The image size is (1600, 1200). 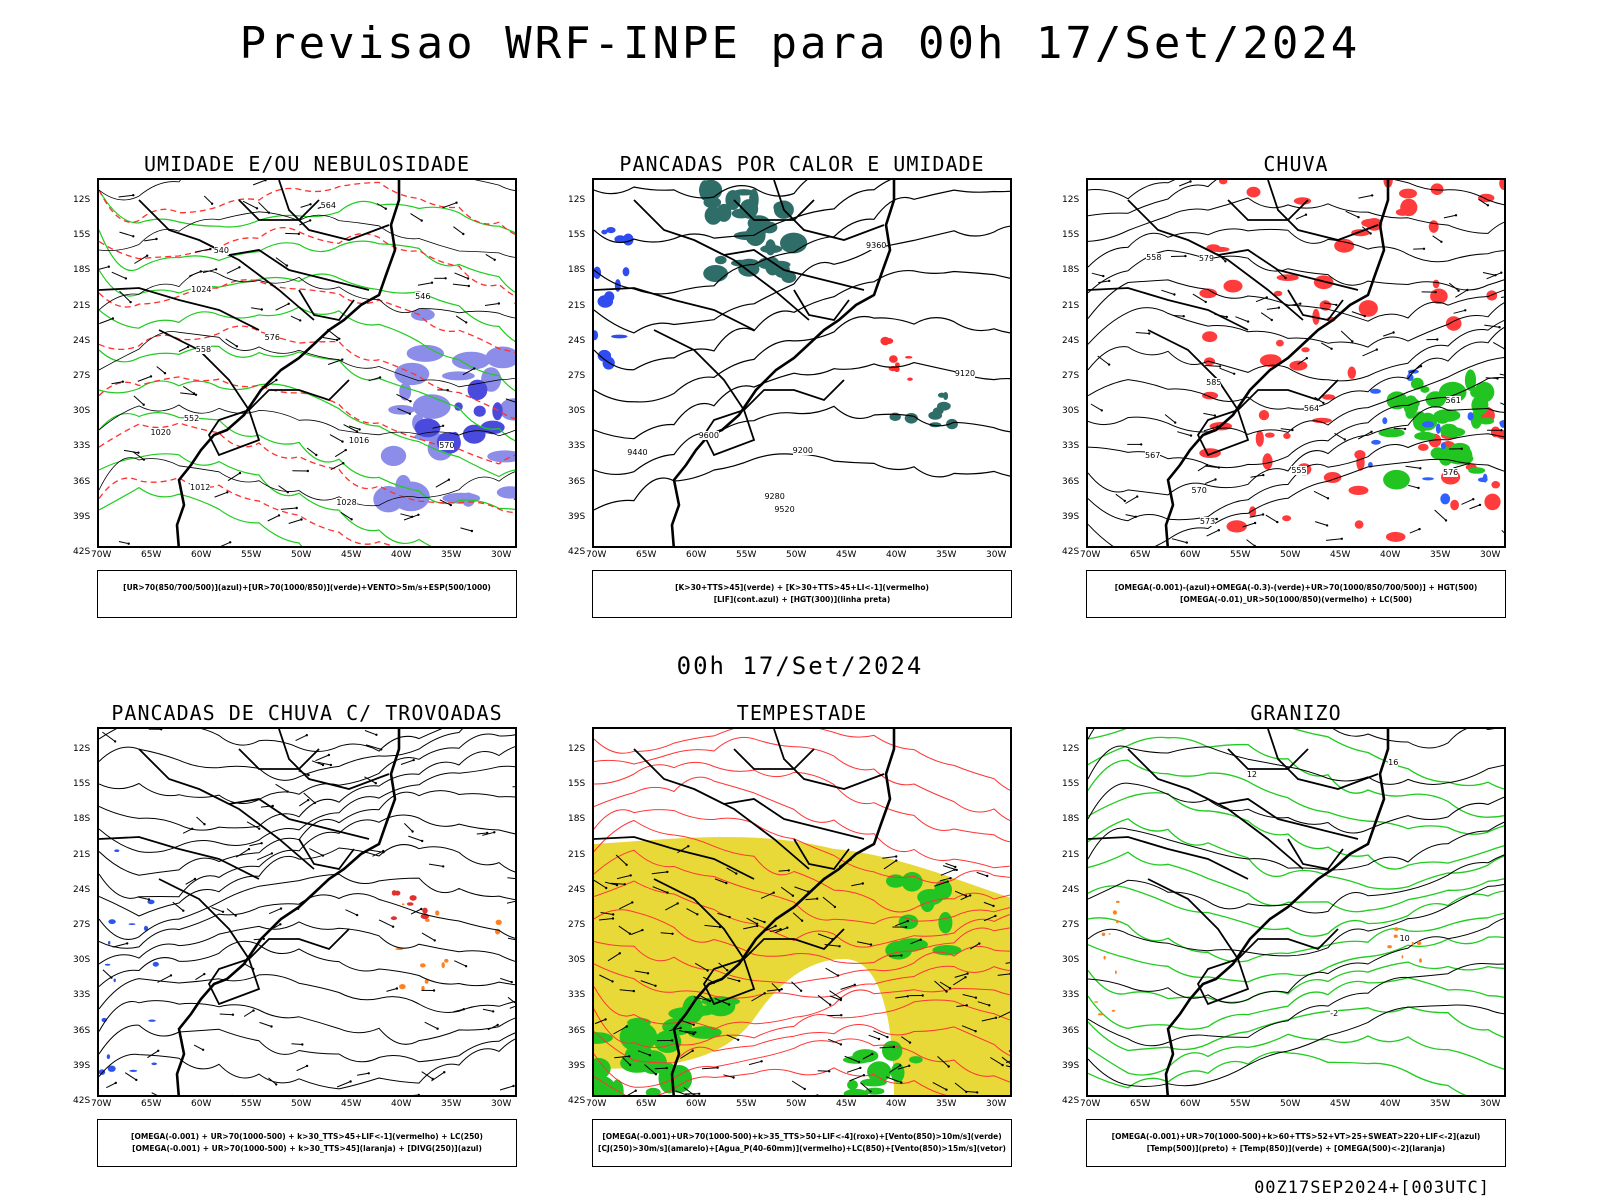 I want to click on contour-label: 1012, so click(x=200, y=488).